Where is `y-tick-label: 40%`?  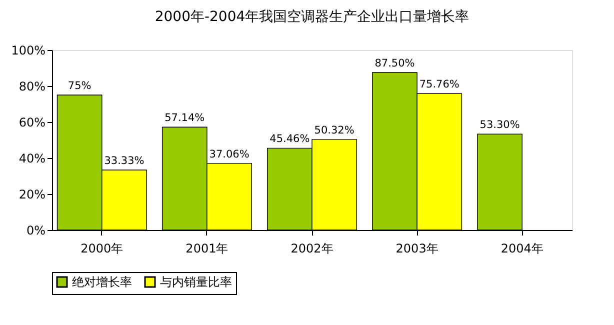 y-tick-label: 40% is located at coordinates (32, 159).